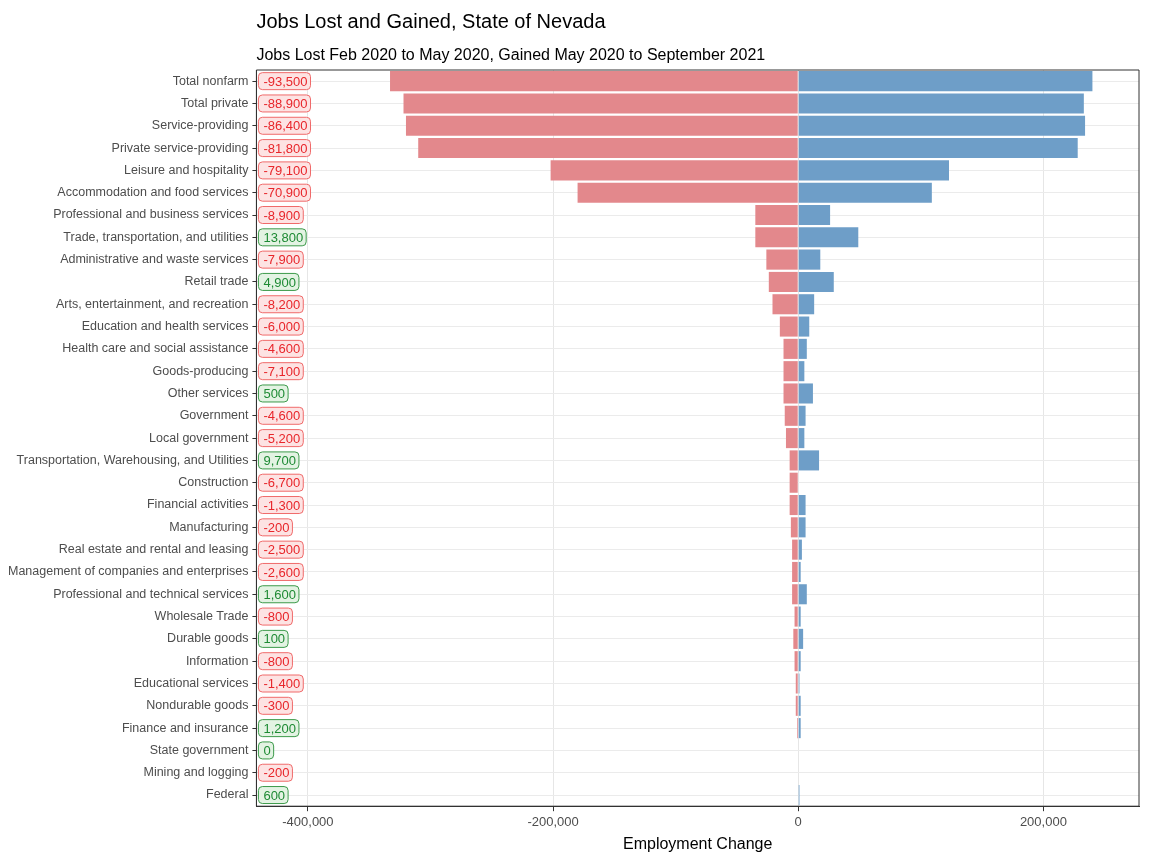 This screenshot has height=858, width=1153. I want to click on annotation: 1,200, so click(279, 728).